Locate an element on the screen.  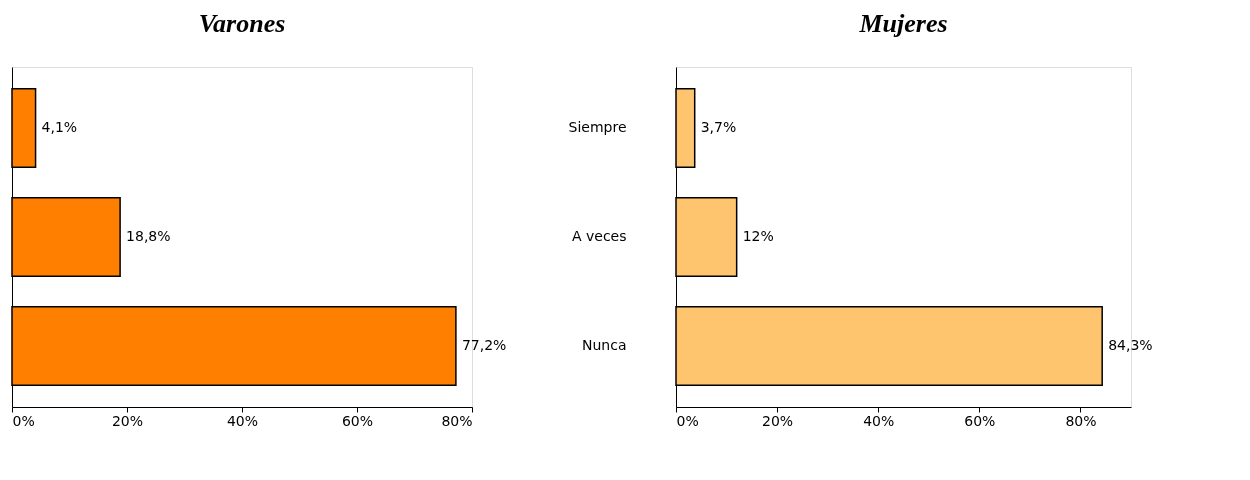
y-tick-label: Siempre is located at coordinates (597, 127).